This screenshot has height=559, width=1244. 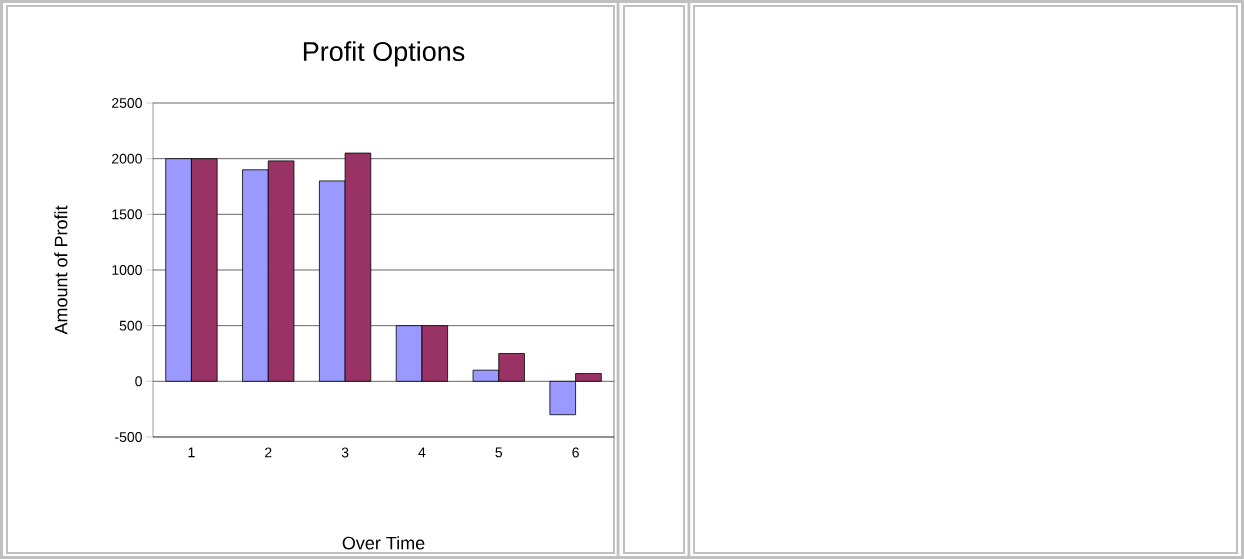 What do you see at coordinates (61, 270) in the screenshot?
I see `y-axis-title: Amount of Profit` at bounding box center [61, 270].